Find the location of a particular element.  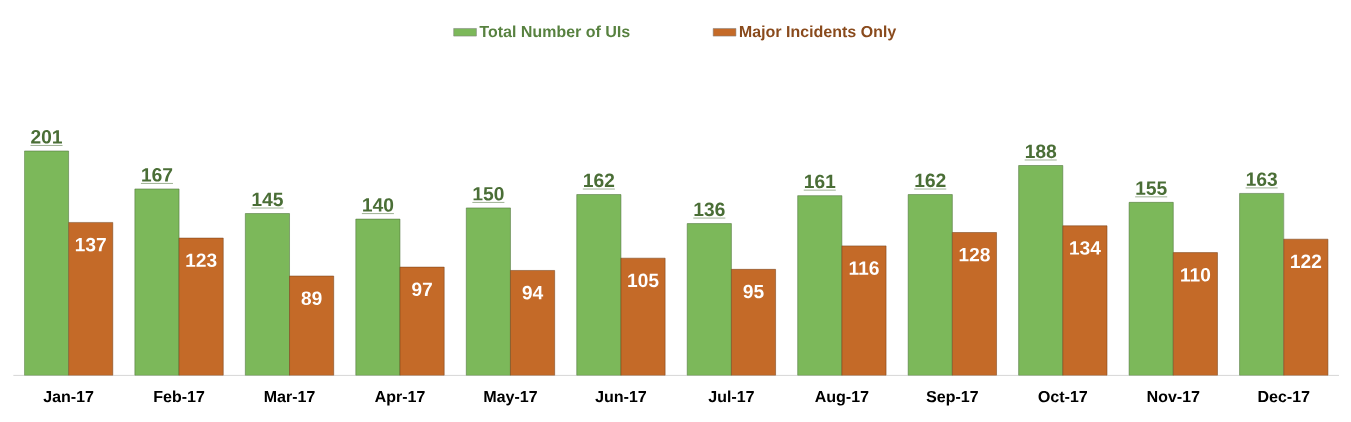

x-tick-label: Nov-17 is located at coordinates (1173, 397).